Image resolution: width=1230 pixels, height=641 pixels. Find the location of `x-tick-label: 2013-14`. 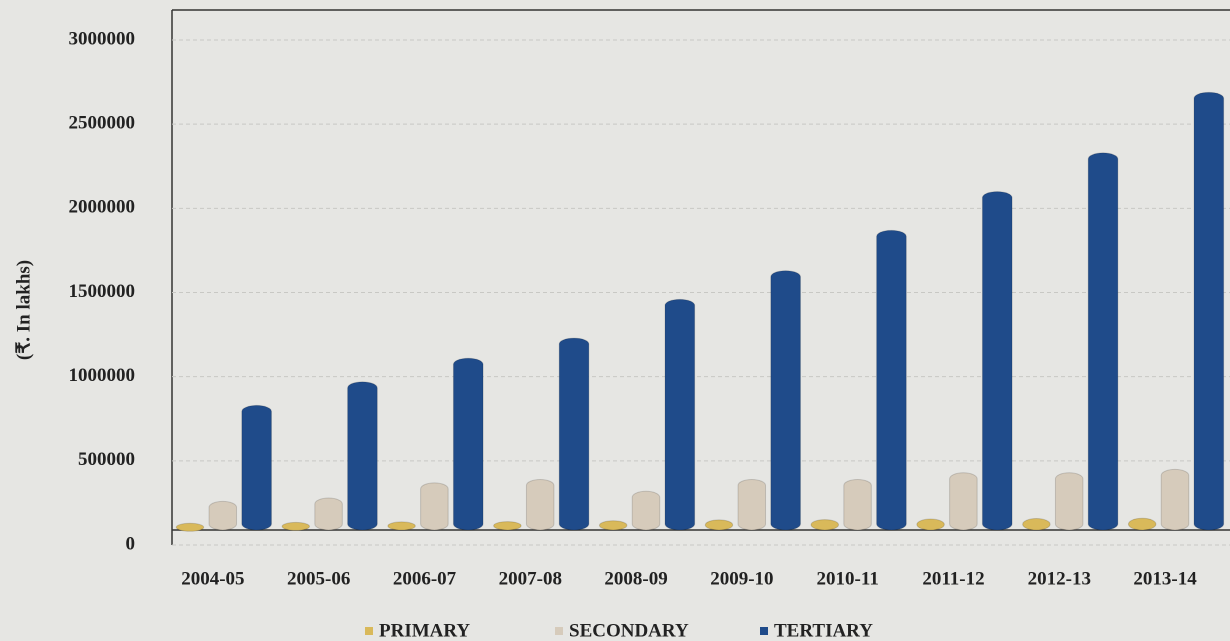

x-tick-label: 2013-14 is located at coordinates (1165, 578).